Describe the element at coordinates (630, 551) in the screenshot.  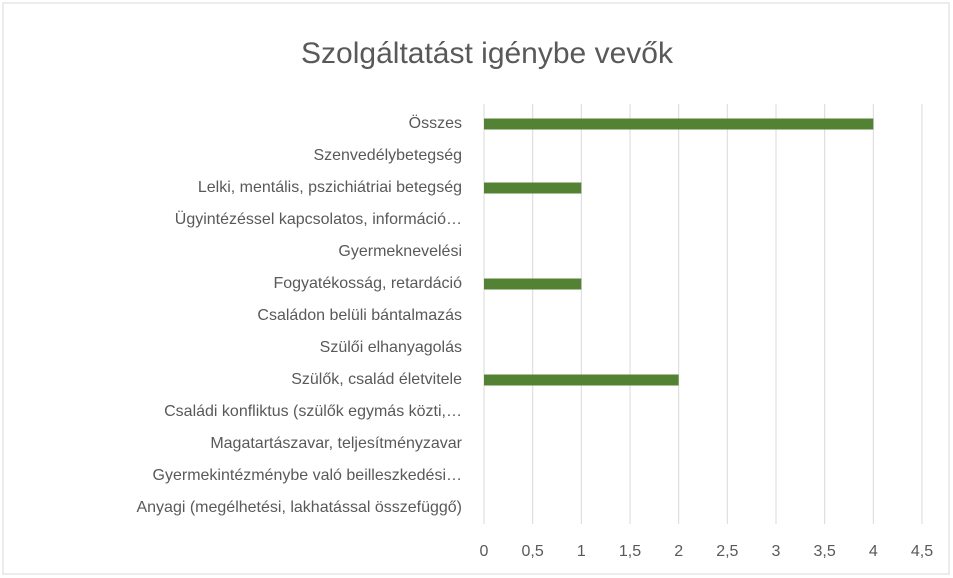
I see `x-tick-label: 1,5` at that location.